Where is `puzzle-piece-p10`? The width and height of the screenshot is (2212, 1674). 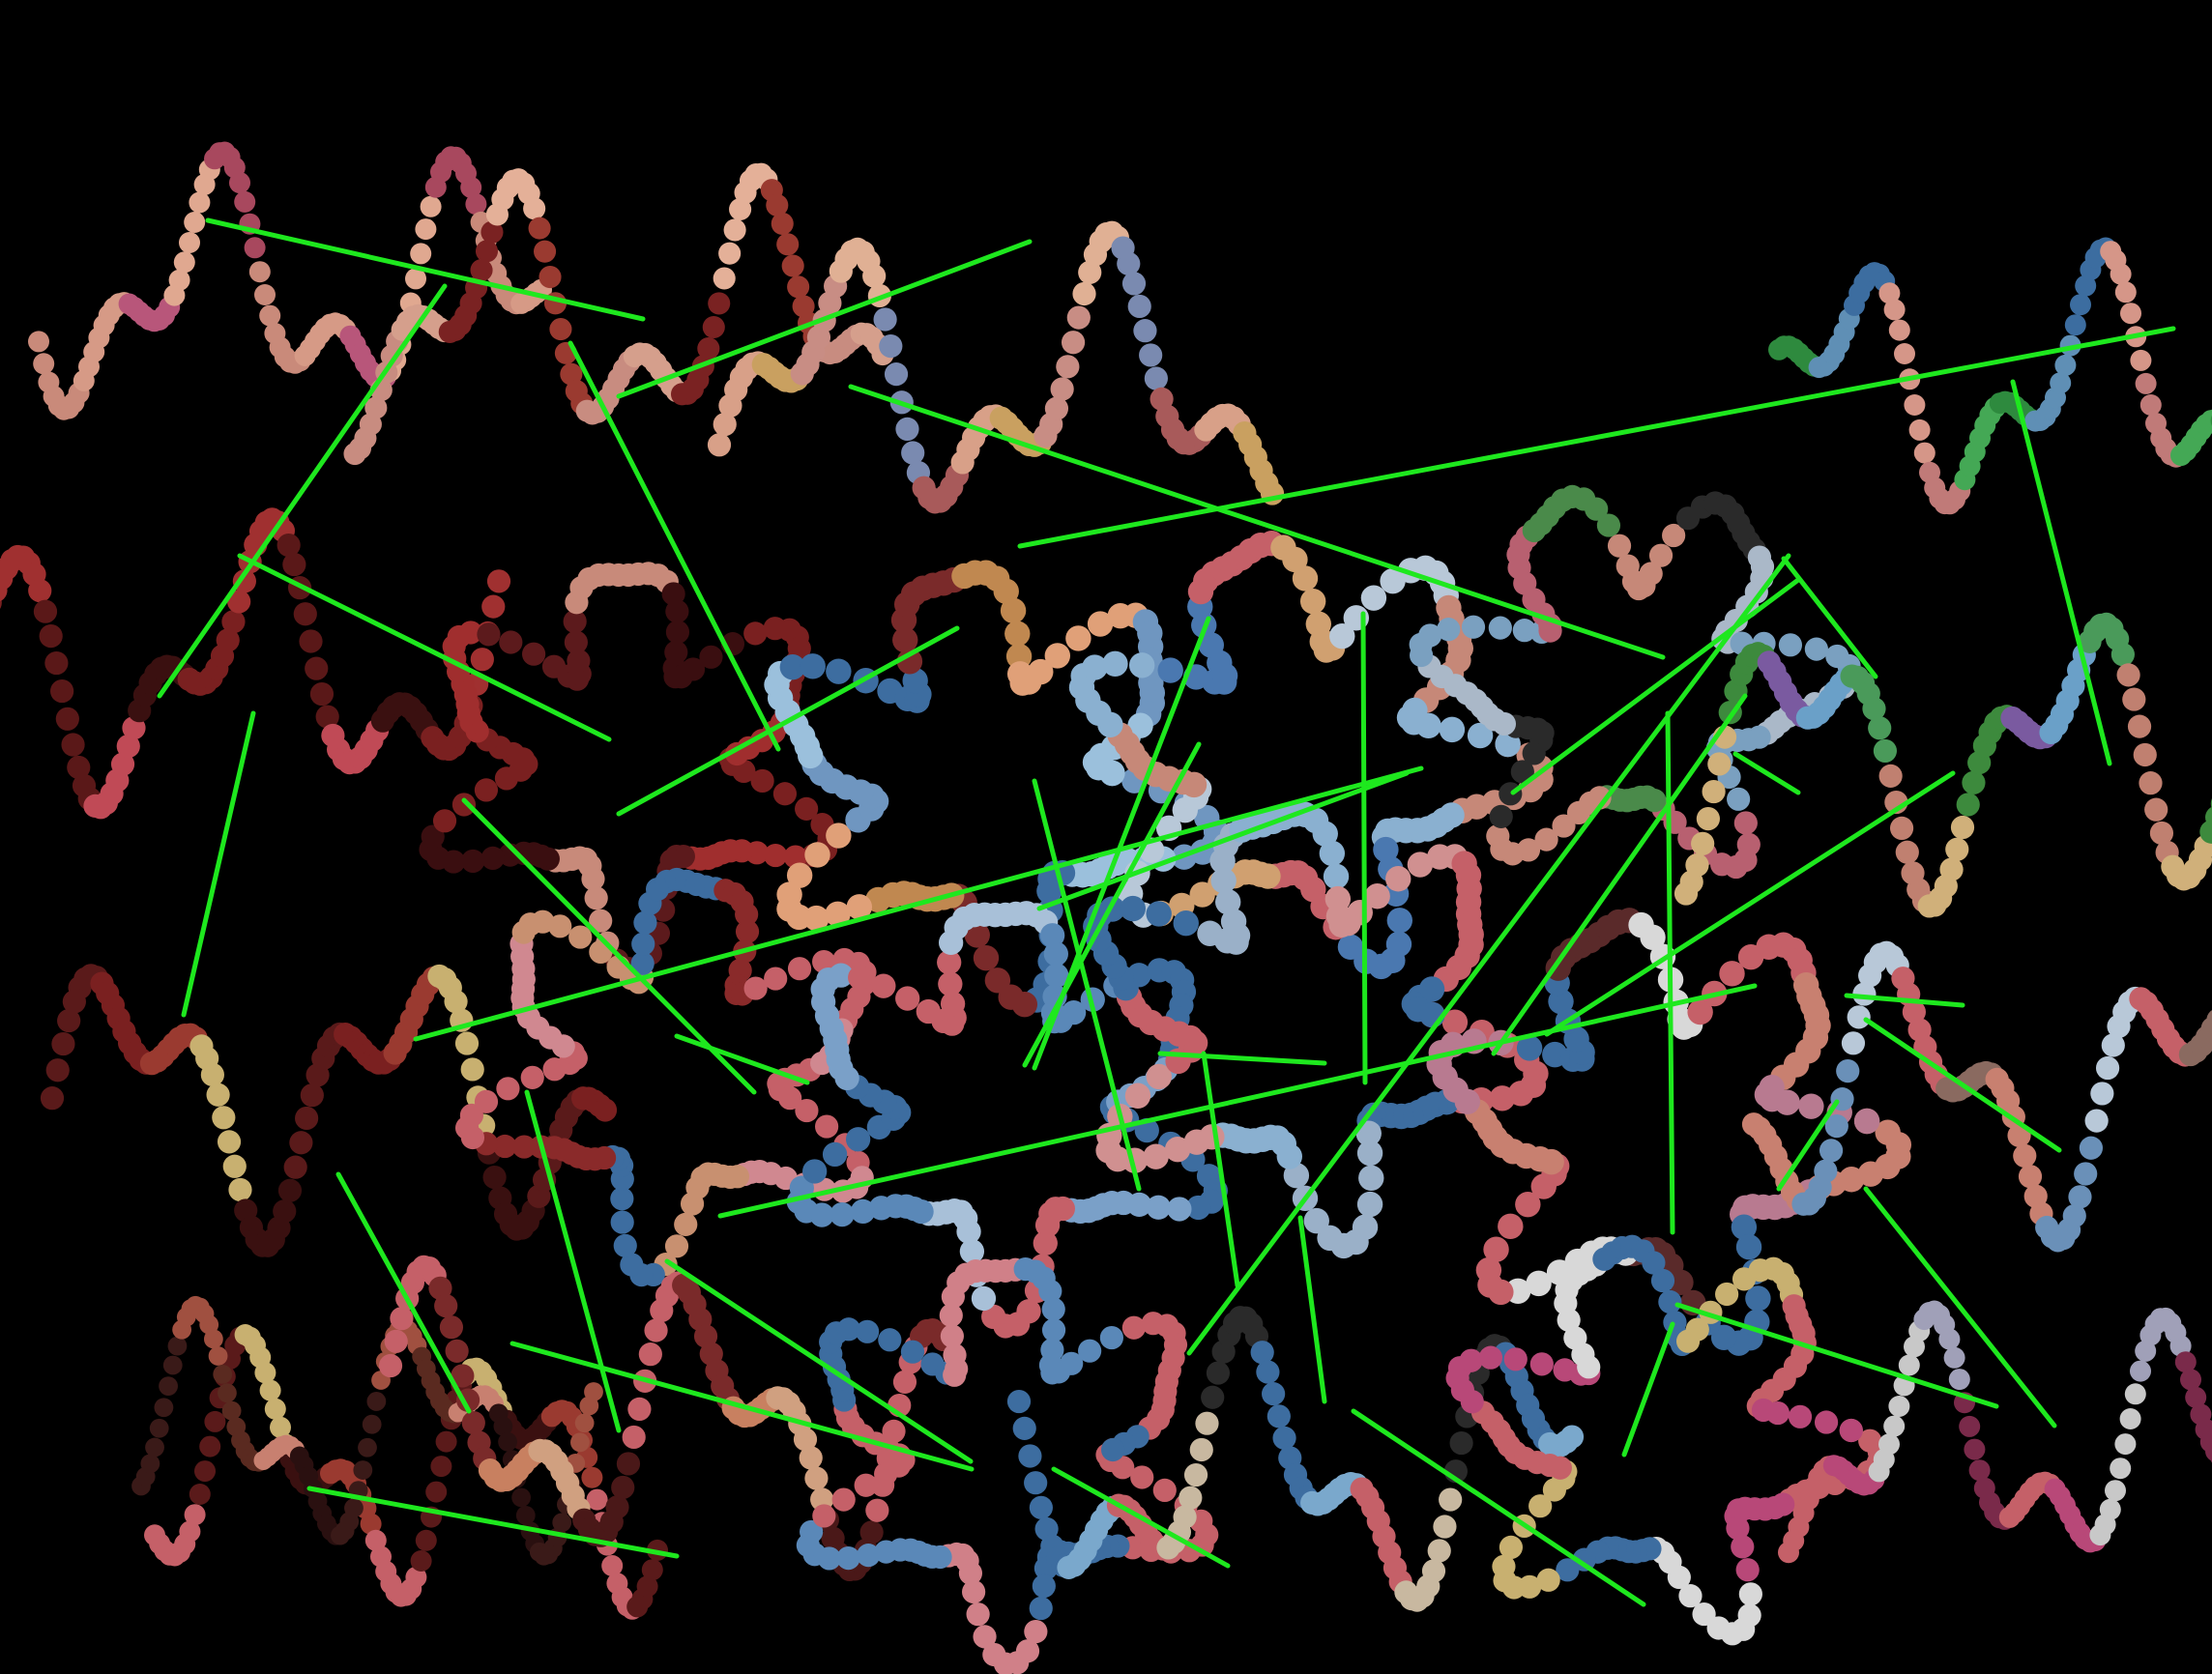 puzzle-piece-p10 is located at coordinates (1943, 765).